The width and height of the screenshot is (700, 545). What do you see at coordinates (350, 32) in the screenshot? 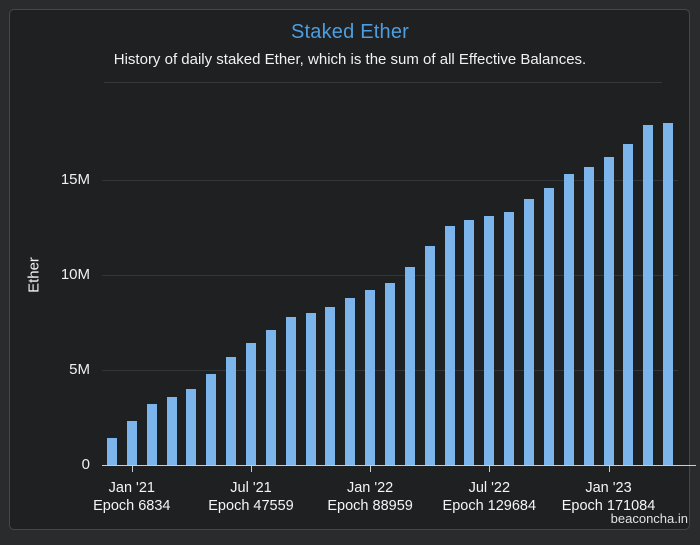
I see `chart-title: Staked Ether` at bounding box center [350, 32].